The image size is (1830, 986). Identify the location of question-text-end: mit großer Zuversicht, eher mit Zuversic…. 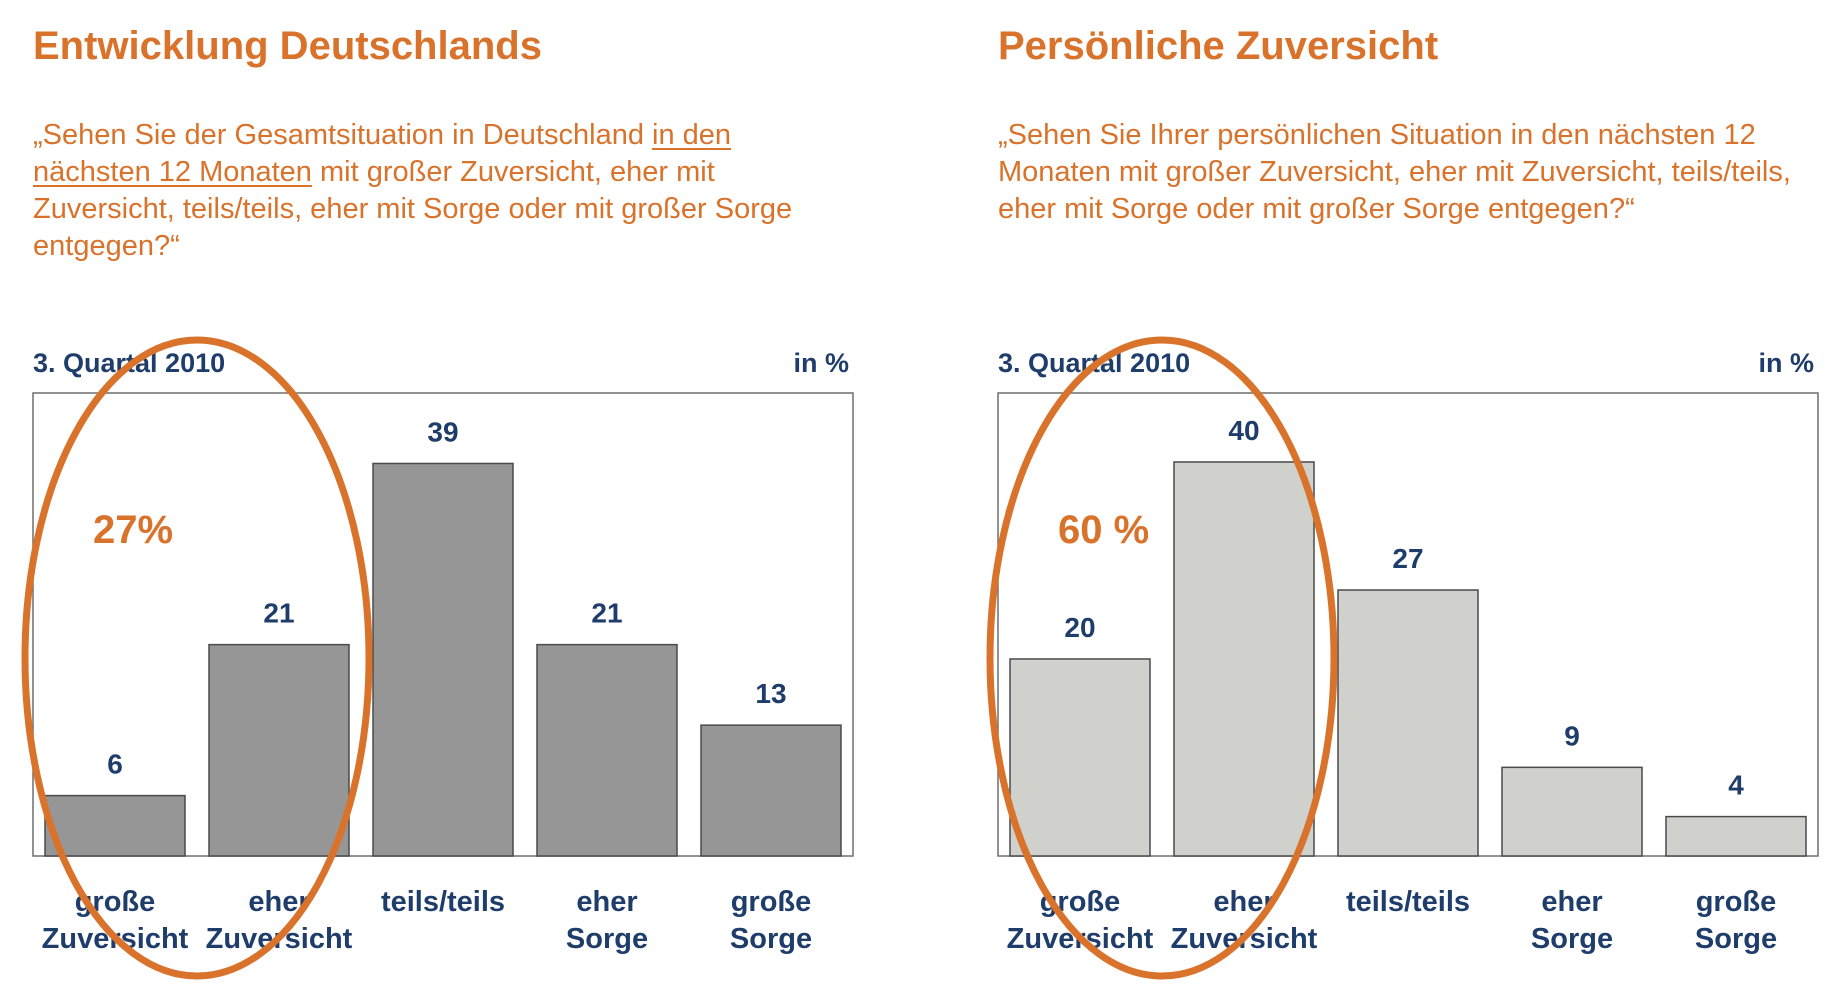
(413, 209).